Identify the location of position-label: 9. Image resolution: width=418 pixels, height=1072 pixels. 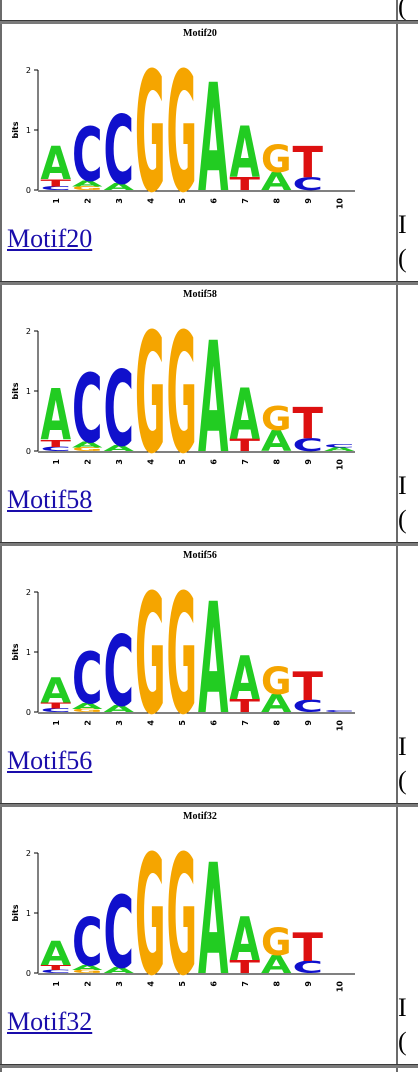
(308, 984).